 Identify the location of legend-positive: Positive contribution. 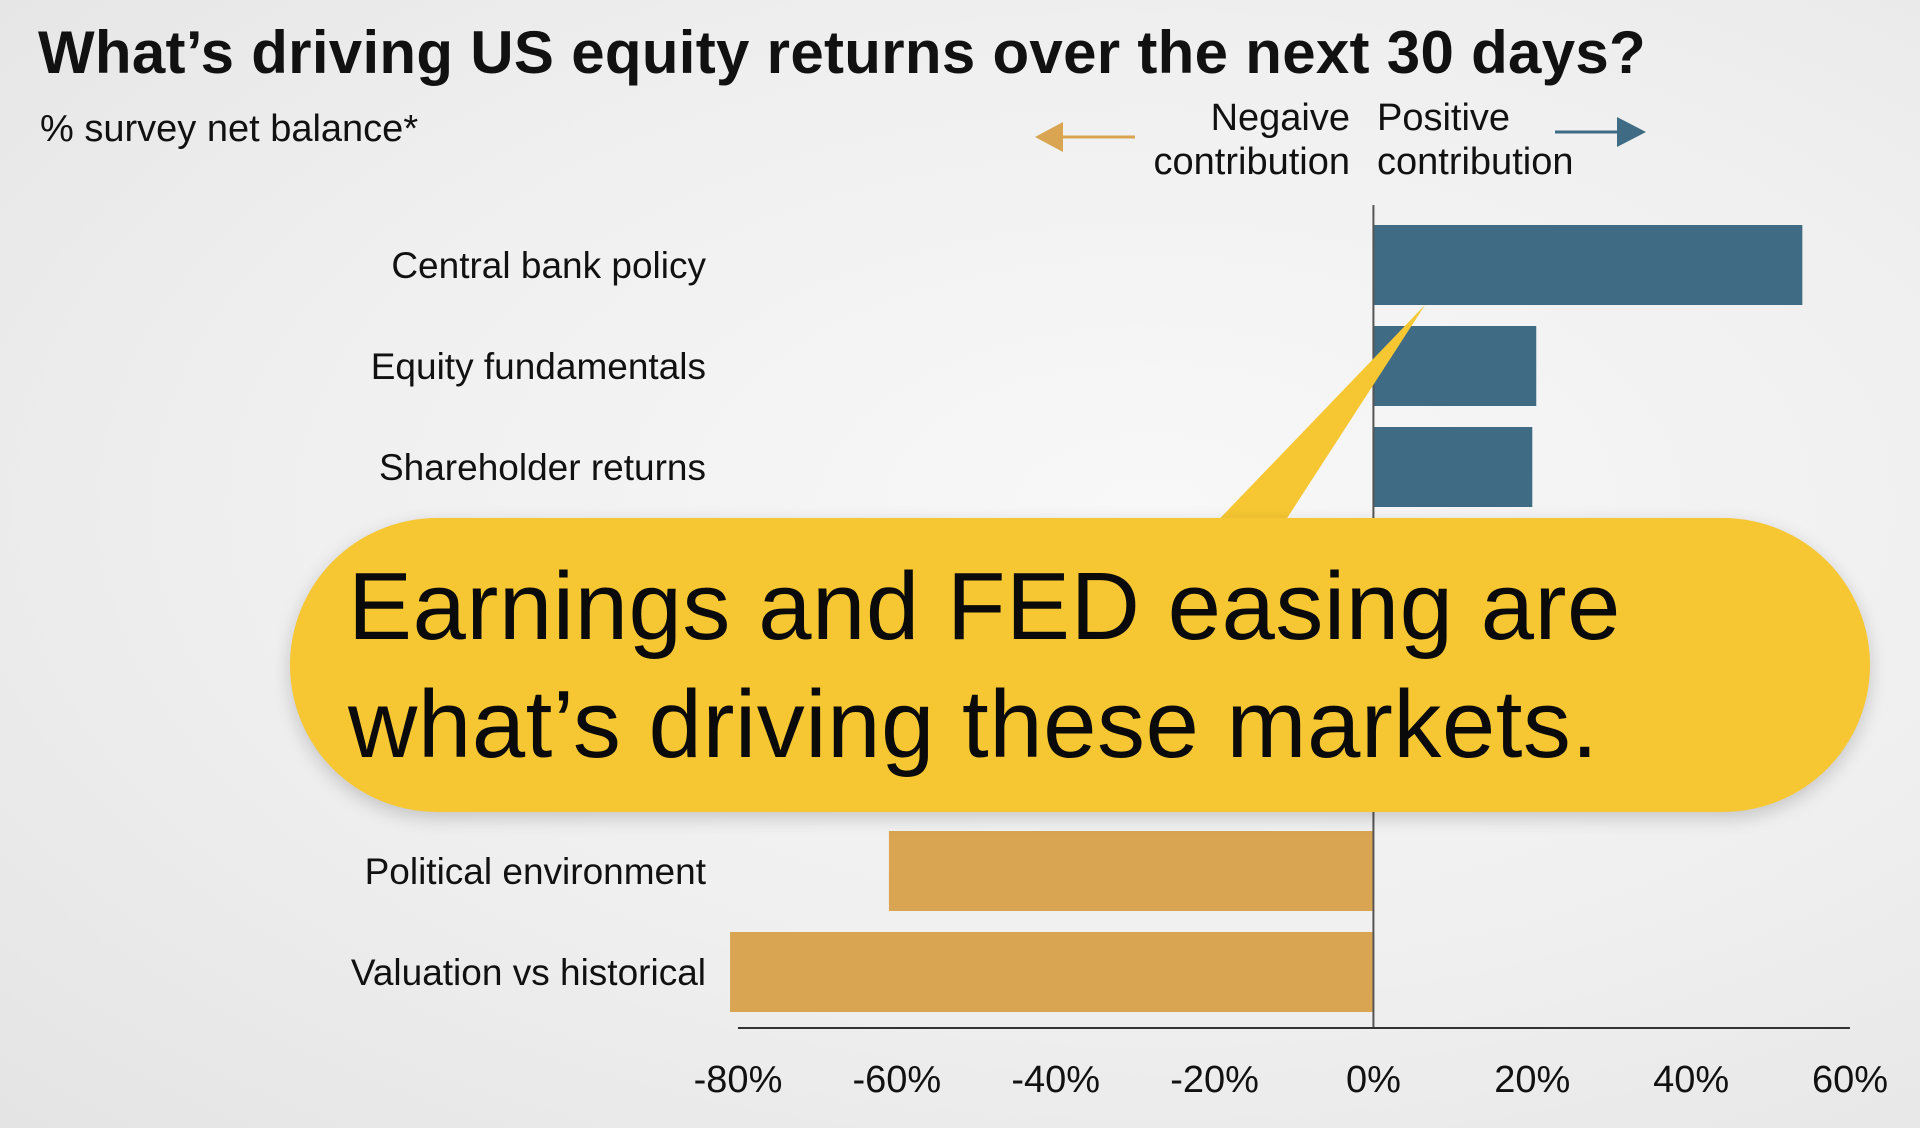
(1475, 140).